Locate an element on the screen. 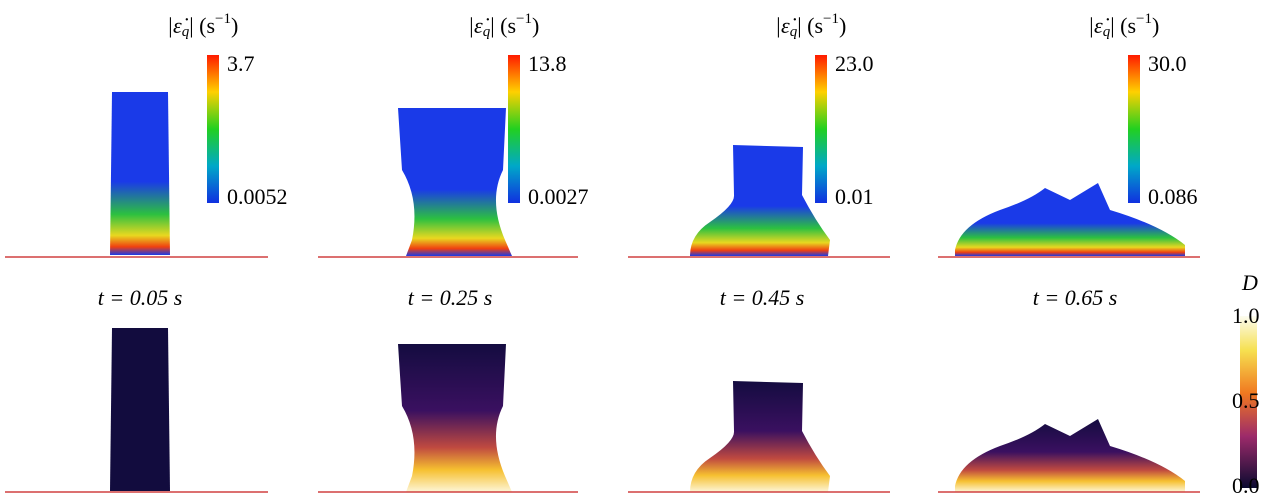  damage-tick-label: 1.0 is located at coordinates (1246, 315).